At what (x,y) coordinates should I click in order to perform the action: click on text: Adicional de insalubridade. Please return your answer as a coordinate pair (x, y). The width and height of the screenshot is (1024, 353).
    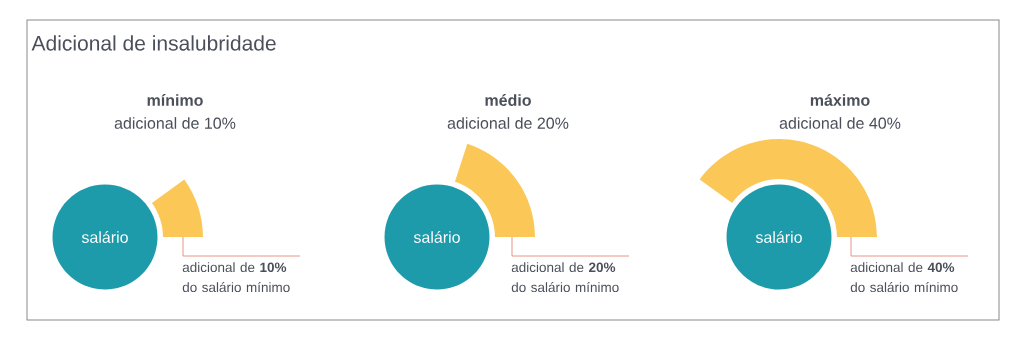
    Looking at the image, I should click on (153, 43).